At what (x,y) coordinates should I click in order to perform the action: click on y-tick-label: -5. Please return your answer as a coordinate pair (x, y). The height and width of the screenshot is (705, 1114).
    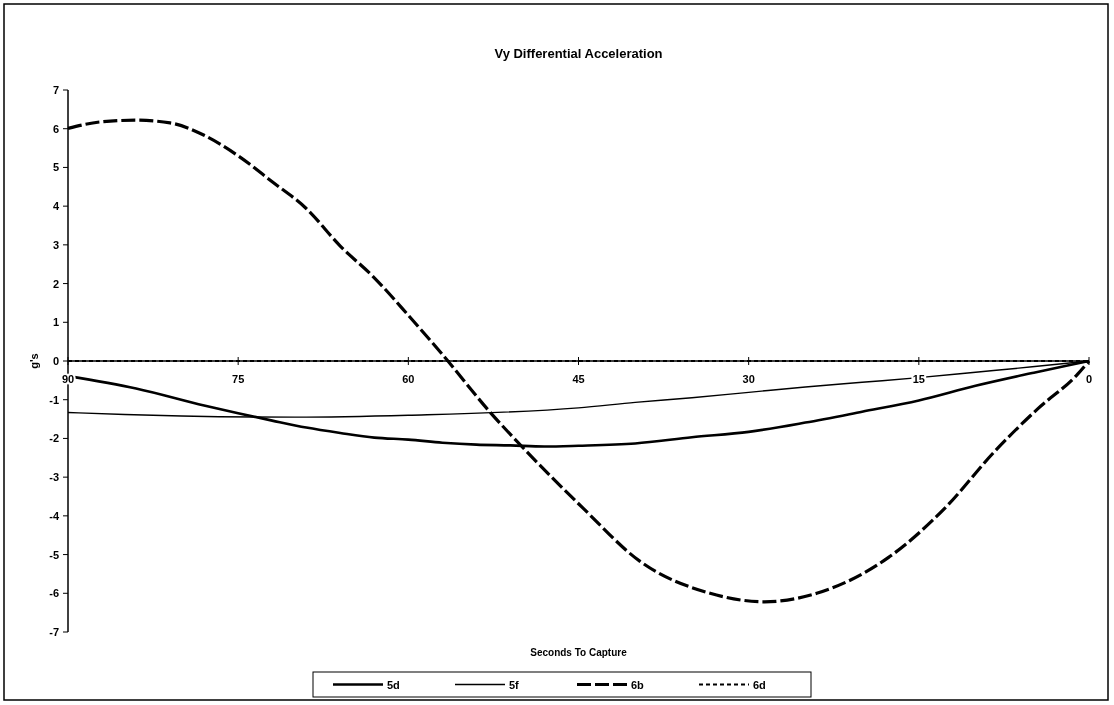
    Looking at the image, I should click on (54, 554).